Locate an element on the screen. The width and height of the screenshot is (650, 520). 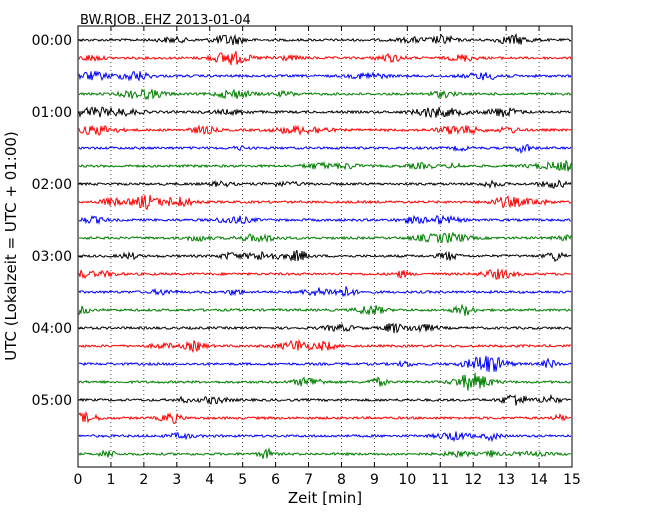
x-tick-label-13: 13 is located at coordinates (506, 480).